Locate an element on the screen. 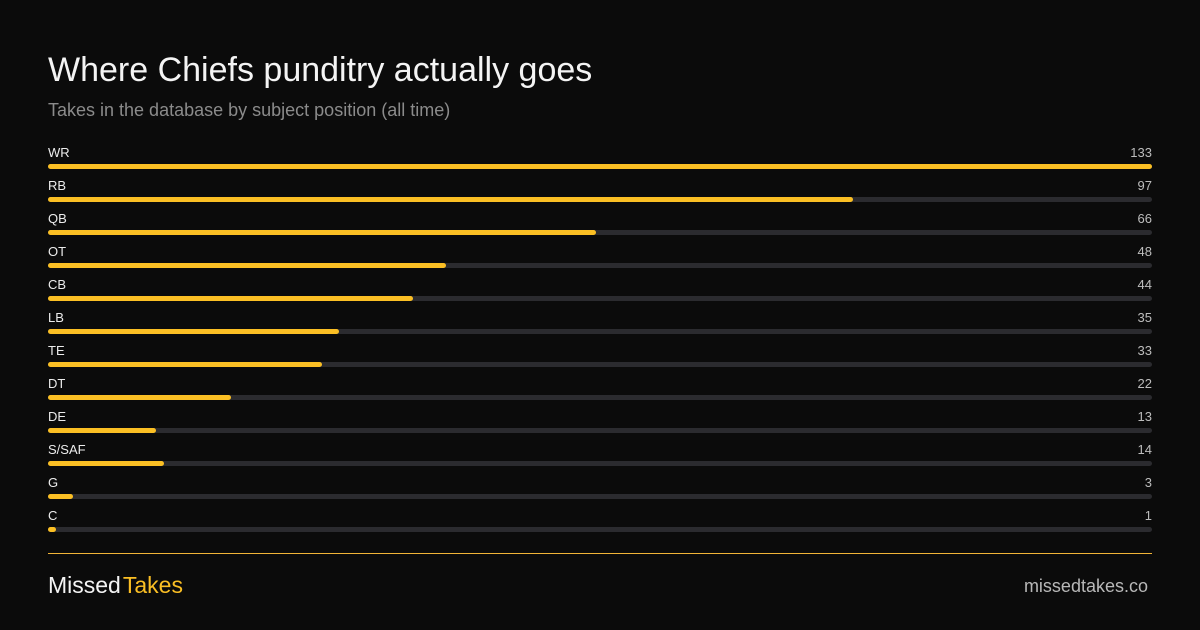 This screenshot has width=1200, height=630. bar-value-label: 3 is located at coordinates (1148, 482).